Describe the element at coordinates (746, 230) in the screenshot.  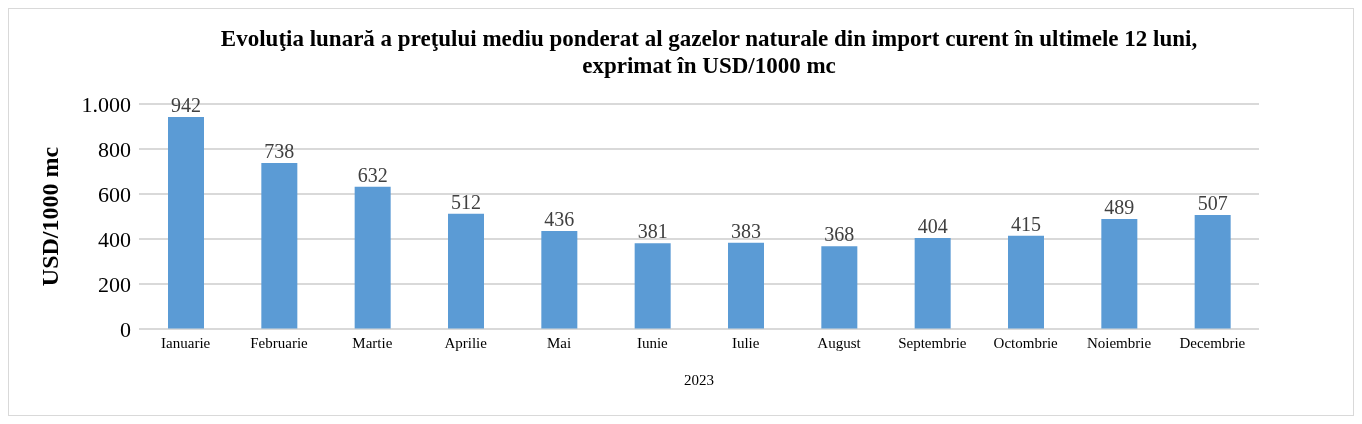
I see `data-label: 383` at that location.